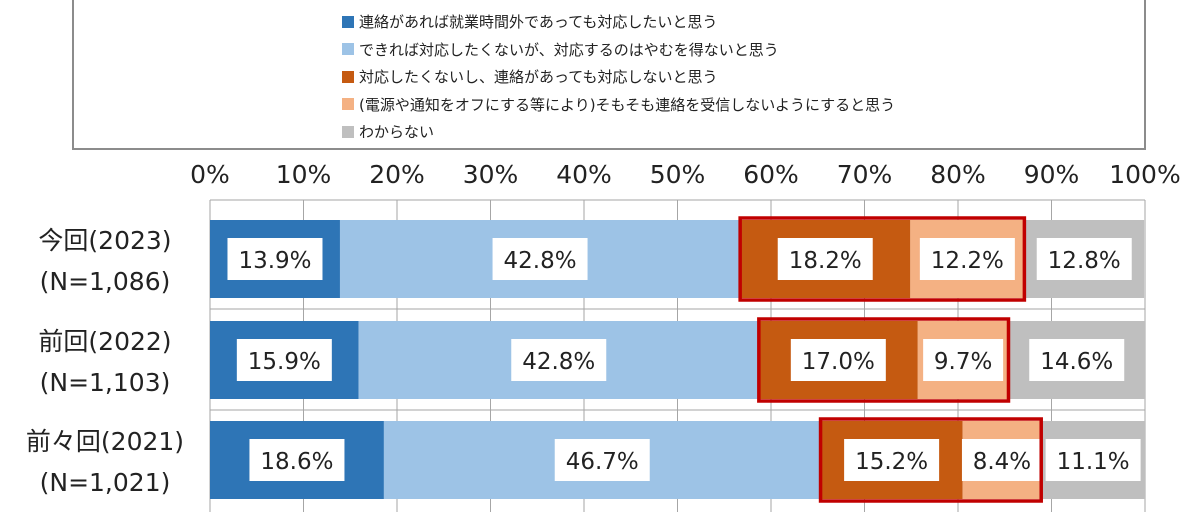 Image resolution: width=1200 pixels, height=528 pixels. I want to click on legend-label: 対応したくないし、連絡があっても対応しないと思う, so click(538, 77).